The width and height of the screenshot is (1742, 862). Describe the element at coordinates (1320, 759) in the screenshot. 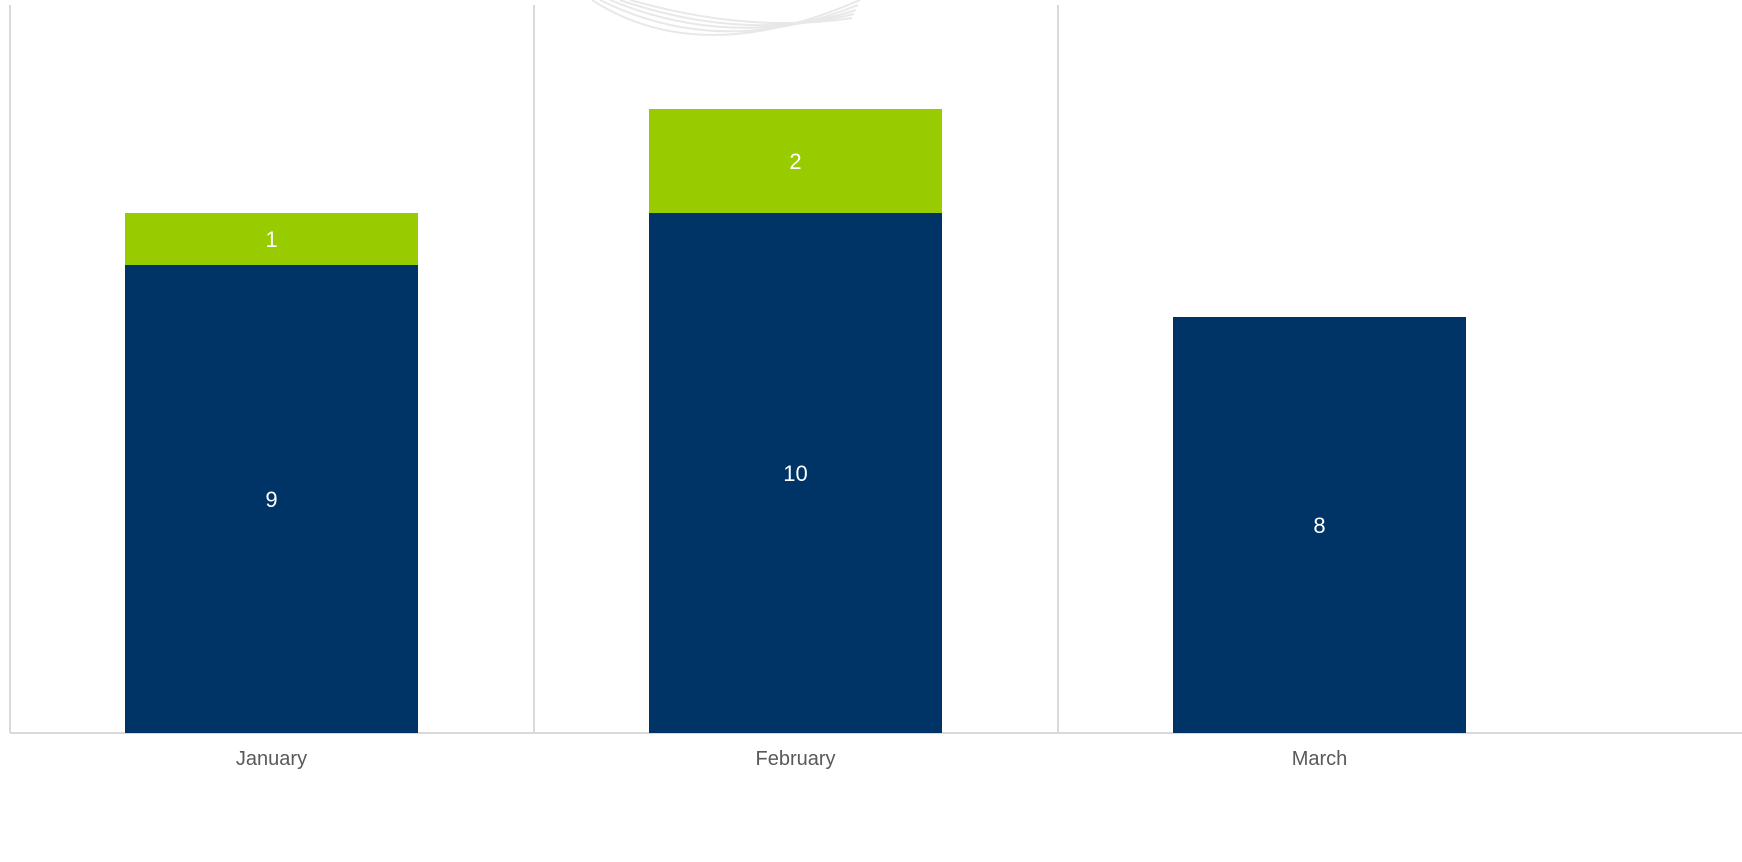

I see `x-tick-label-march: March` at that location.